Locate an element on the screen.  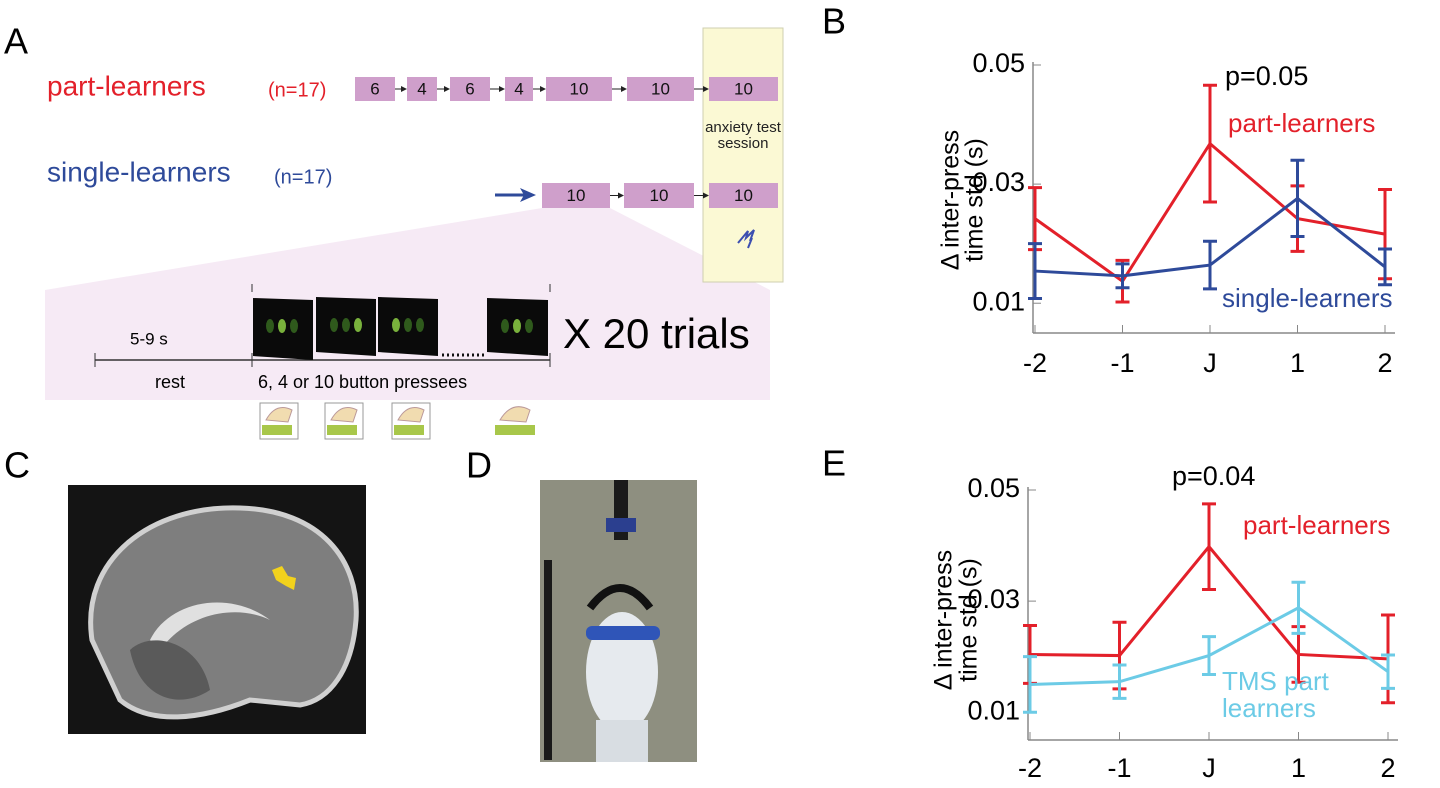
panel-label: D is located at coordinates (479, 465).